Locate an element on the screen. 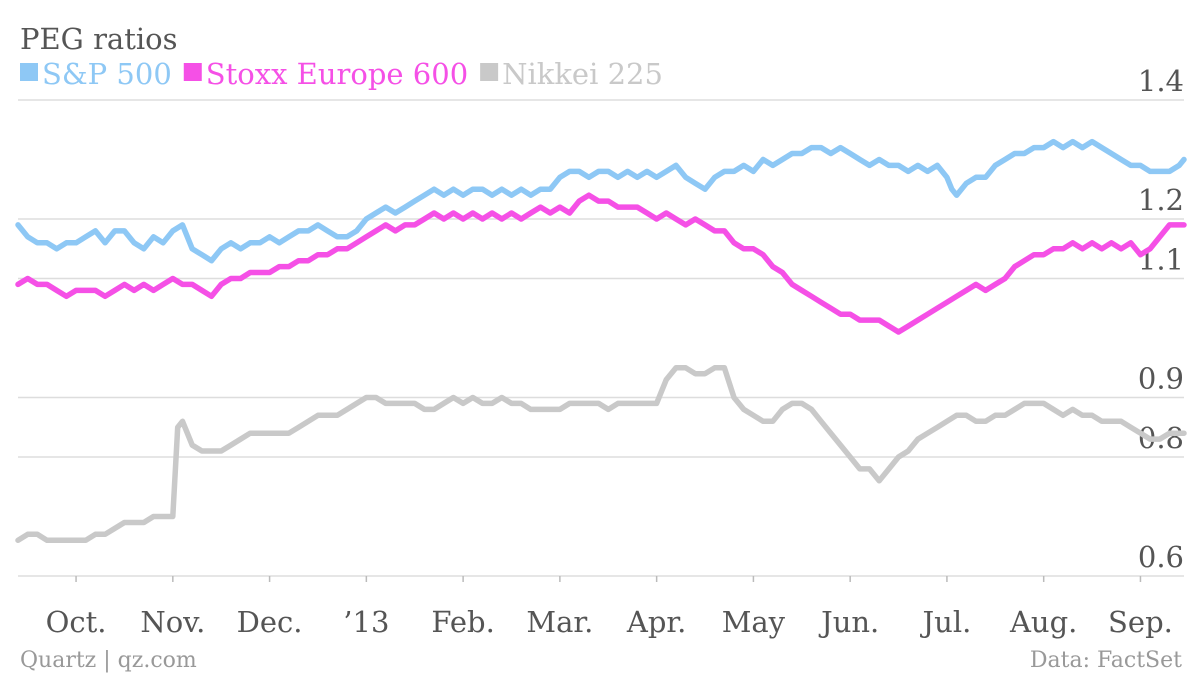  y-tick-label: 1.4 is located at coordinates (1161, 81).